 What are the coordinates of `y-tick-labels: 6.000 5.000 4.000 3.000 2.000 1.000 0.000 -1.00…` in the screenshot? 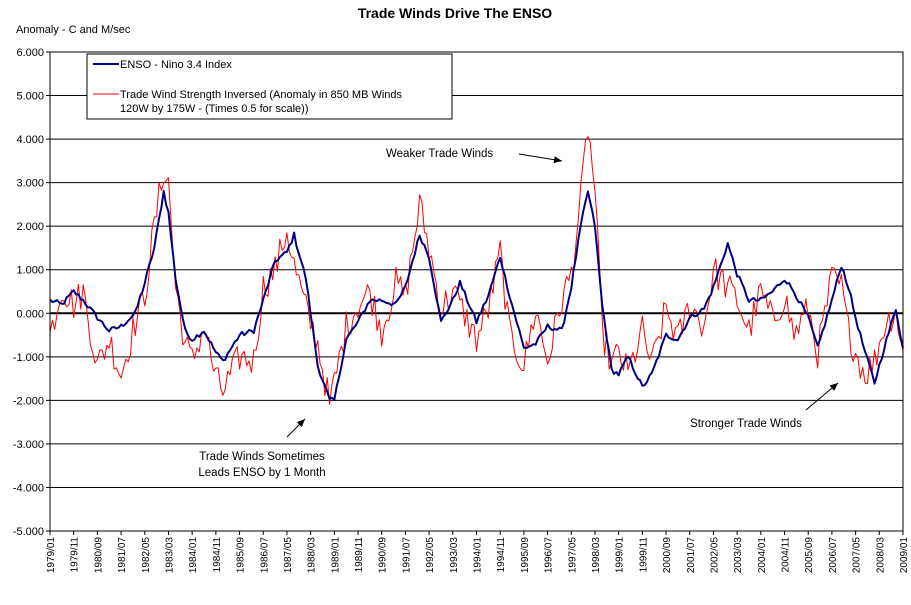 It's located at (28, 292).